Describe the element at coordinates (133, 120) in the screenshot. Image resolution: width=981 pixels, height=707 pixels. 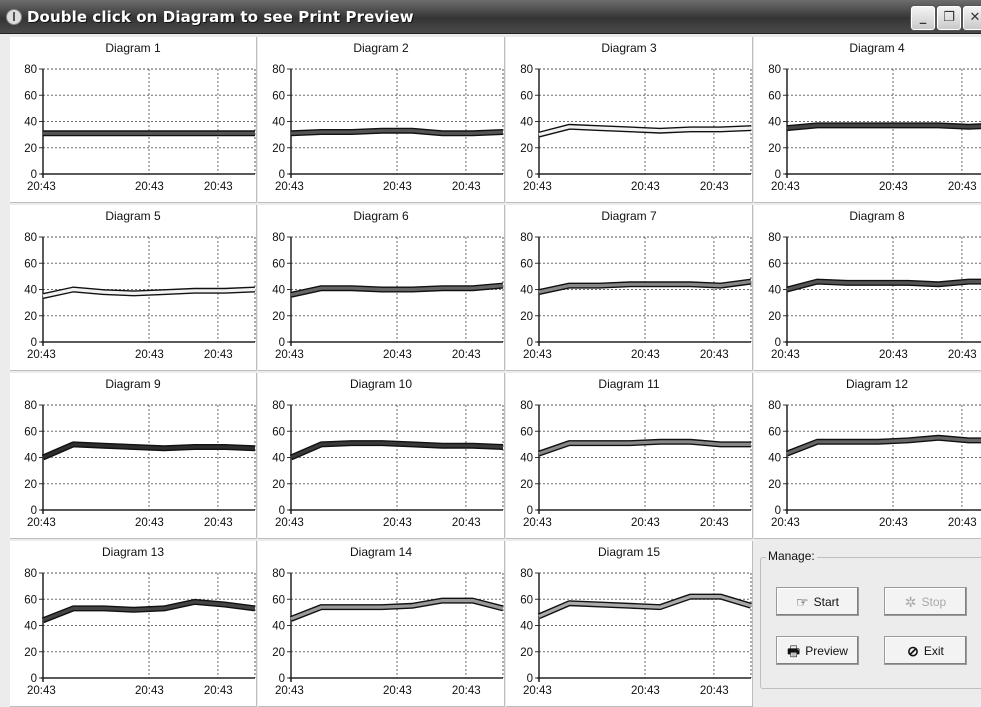
I see `diagram-1: Diagram 1 0 20 40 60 80 20:43 20:43 20:43` at that location.